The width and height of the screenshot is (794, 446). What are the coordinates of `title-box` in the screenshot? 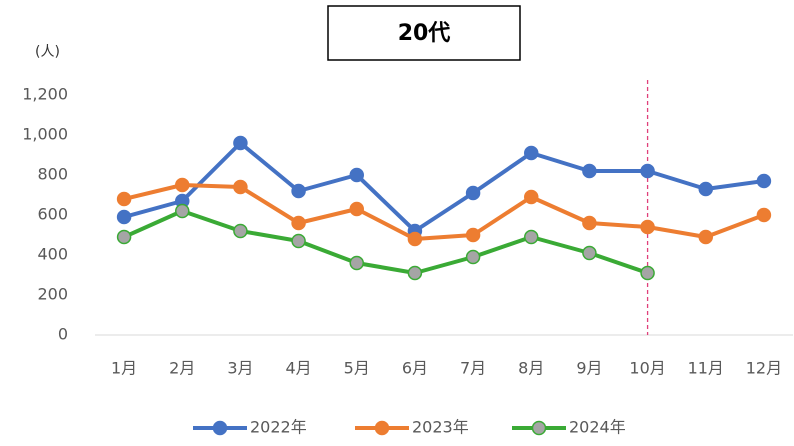 It's located at (424, 33).